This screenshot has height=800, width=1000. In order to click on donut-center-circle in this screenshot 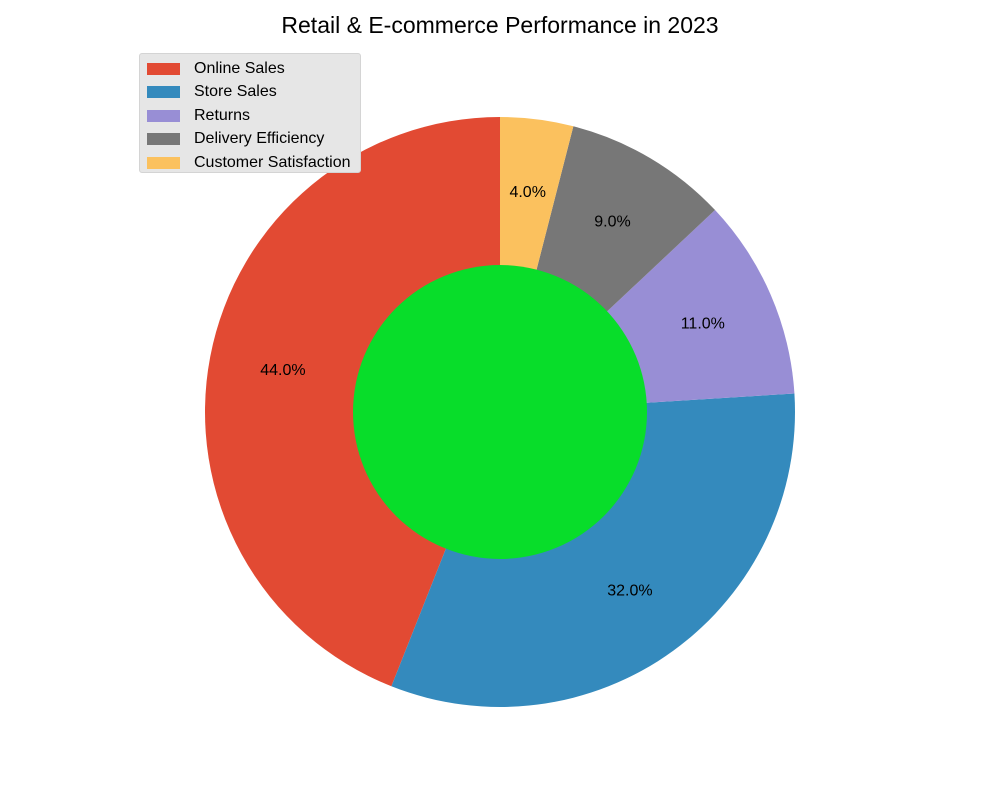, I will do `click(500, 412)`.